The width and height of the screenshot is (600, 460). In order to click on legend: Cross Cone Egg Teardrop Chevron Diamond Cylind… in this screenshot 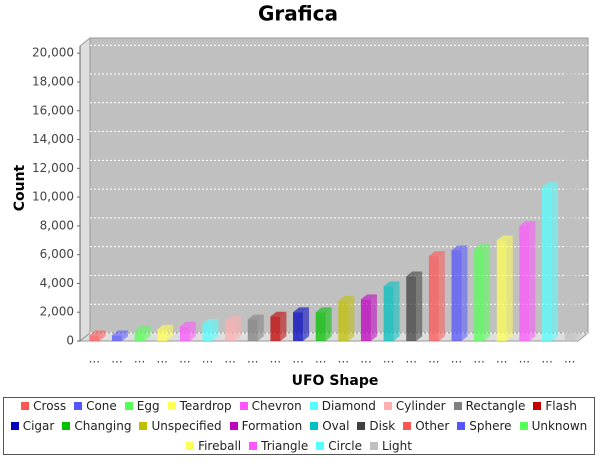, I will do `click(299, 426)`.